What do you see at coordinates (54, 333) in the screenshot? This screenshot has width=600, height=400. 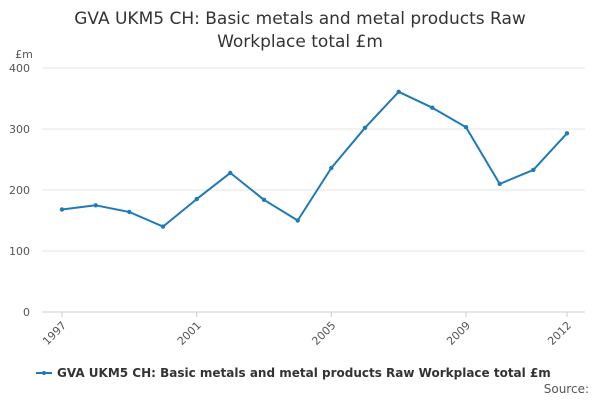 I see `x-tick-label: 1997` at bounding box center [54, 333].